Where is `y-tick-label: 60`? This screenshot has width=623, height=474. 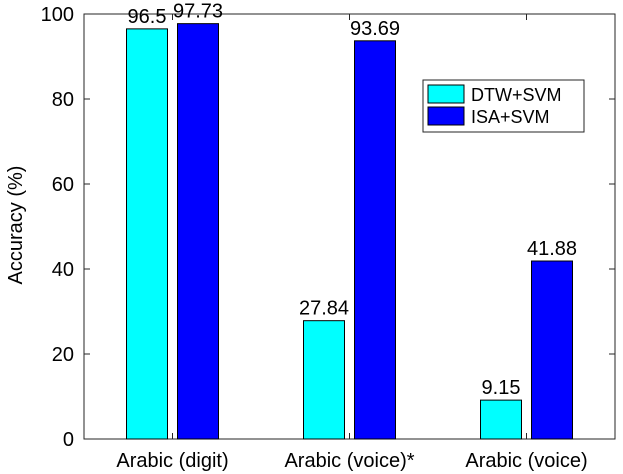
y-tick-label: 60 is located at coordinates (63, 185).